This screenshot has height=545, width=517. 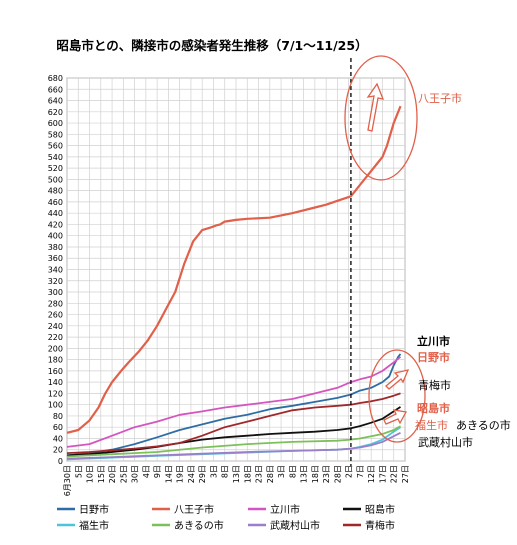 I want to click on y-tick-label: 300, so click(x=55, y=292).